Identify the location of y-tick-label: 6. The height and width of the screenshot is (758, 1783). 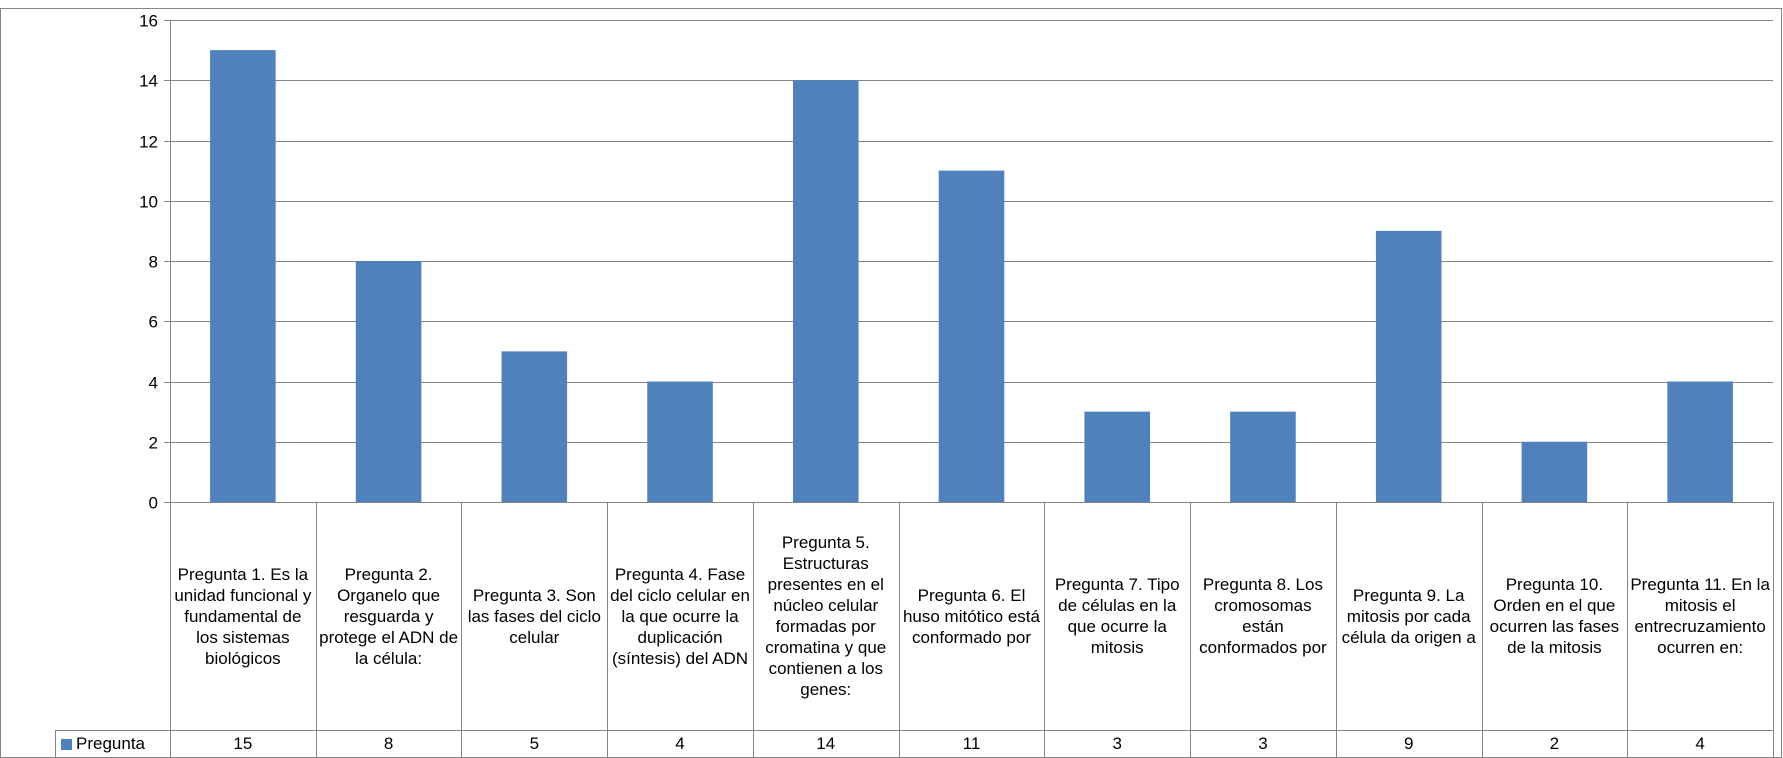
(153, 322).